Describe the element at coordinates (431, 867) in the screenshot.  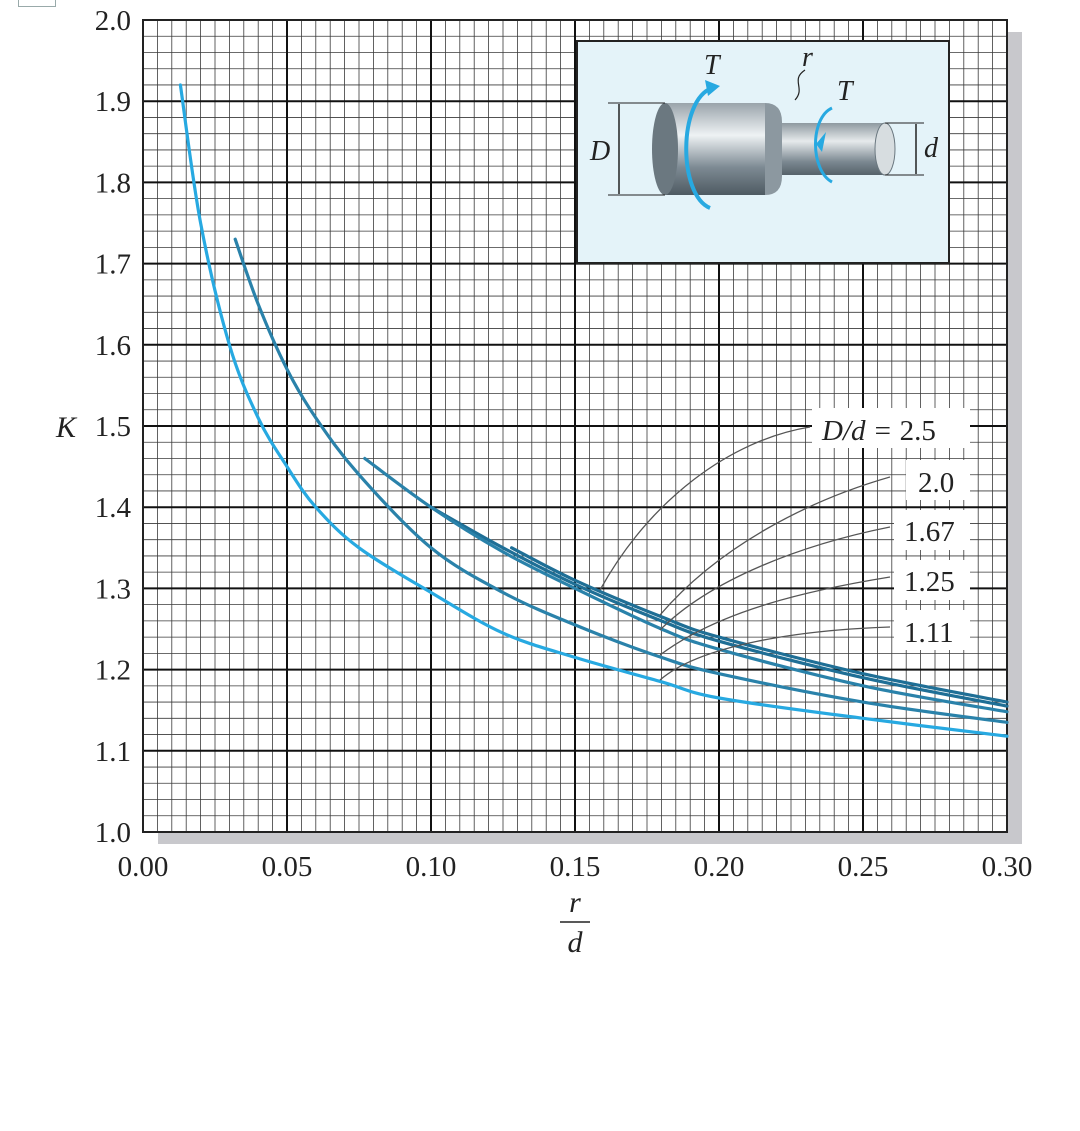
I see `x-tick-label: 0.10` at that location.